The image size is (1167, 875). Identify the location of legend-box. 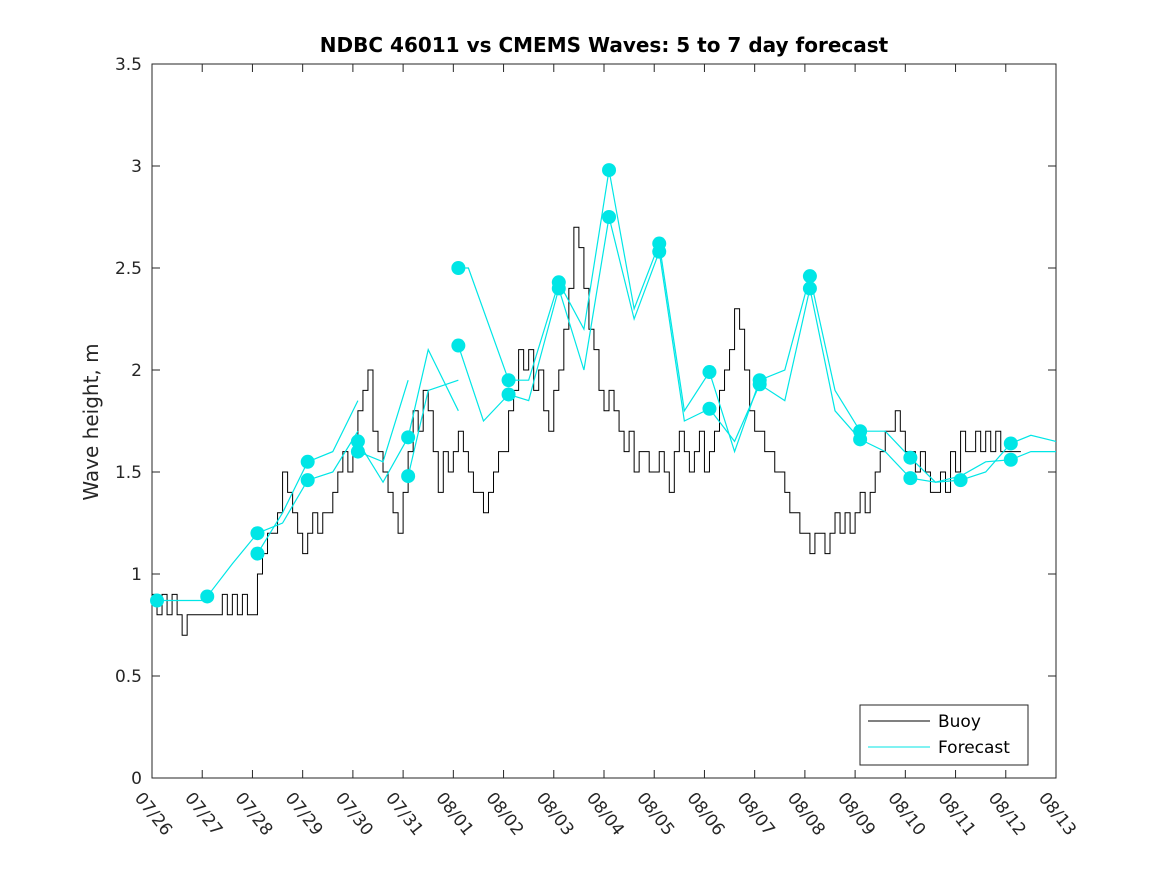
(944, 735).